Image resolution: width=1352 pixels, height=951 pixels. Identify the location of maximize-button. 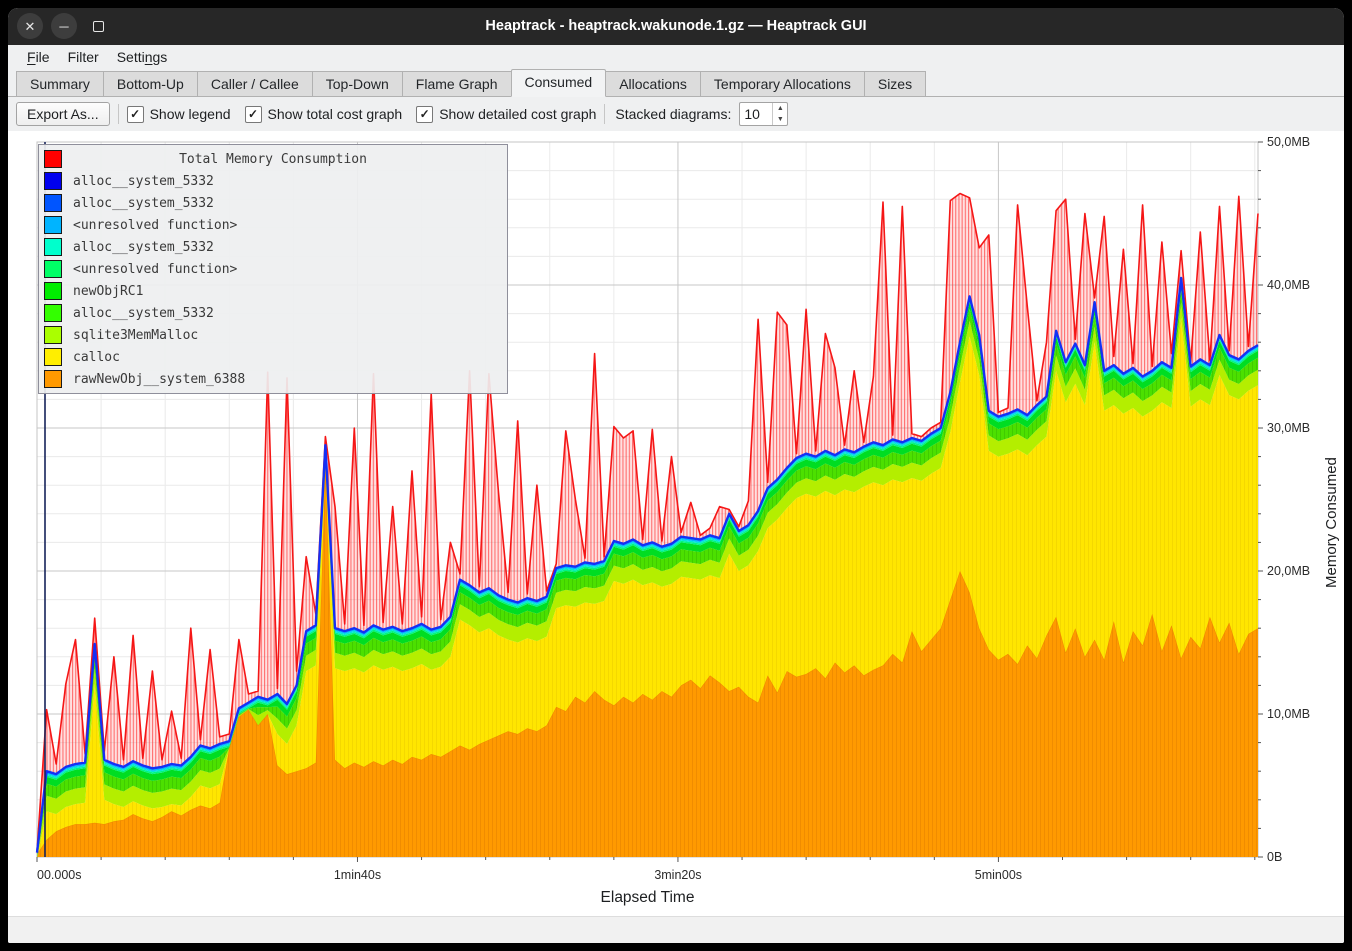
(98, 26).